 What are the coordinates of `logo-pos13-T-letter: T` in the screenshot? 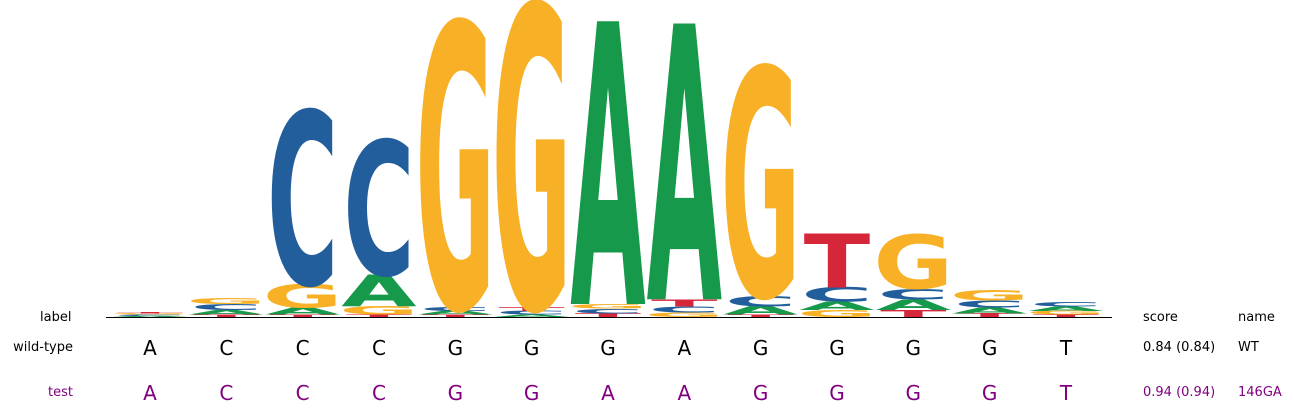 It's located at (1066, 316).